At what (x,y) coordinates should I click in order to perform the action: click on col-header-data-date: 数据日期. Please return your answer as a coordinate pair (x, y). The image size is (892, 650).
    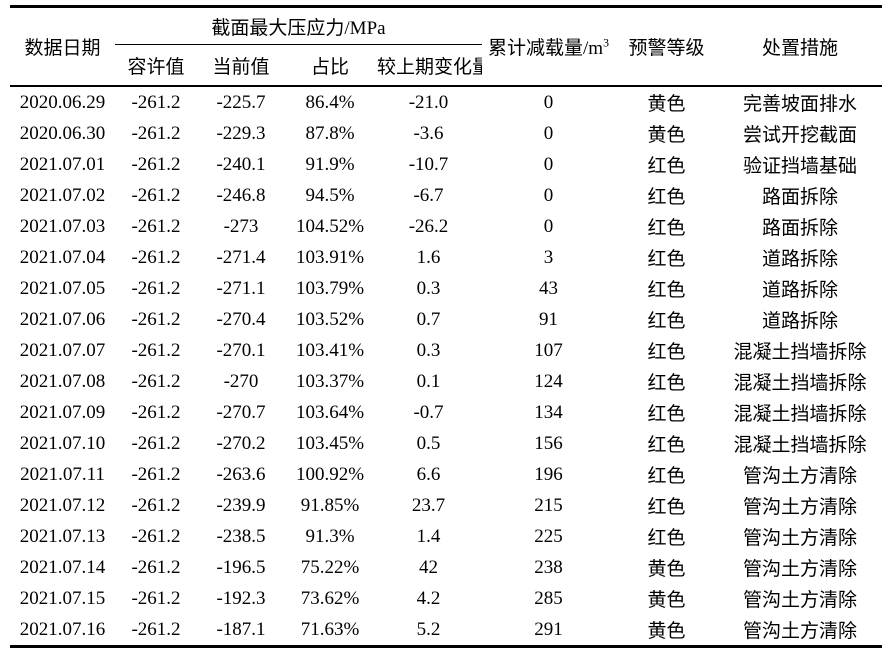
    Looking at the image, I should click on (62, 46).